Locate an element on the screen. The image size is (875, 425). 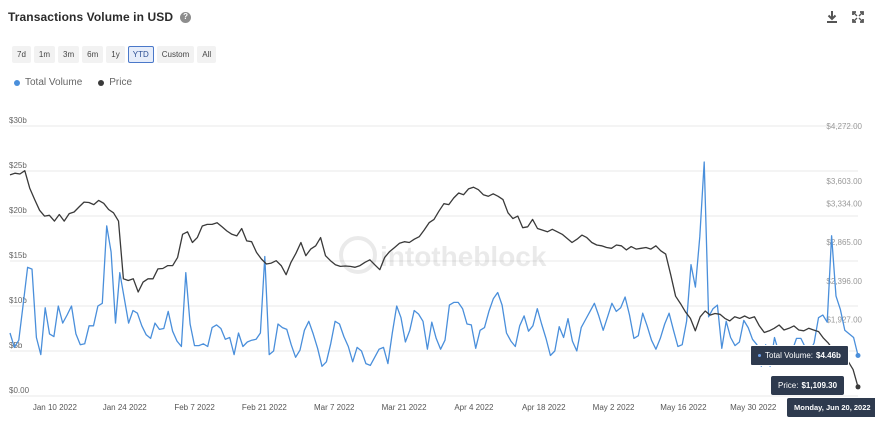
y-left-tick-label: $0.00 is located at coordinates (19, 390).